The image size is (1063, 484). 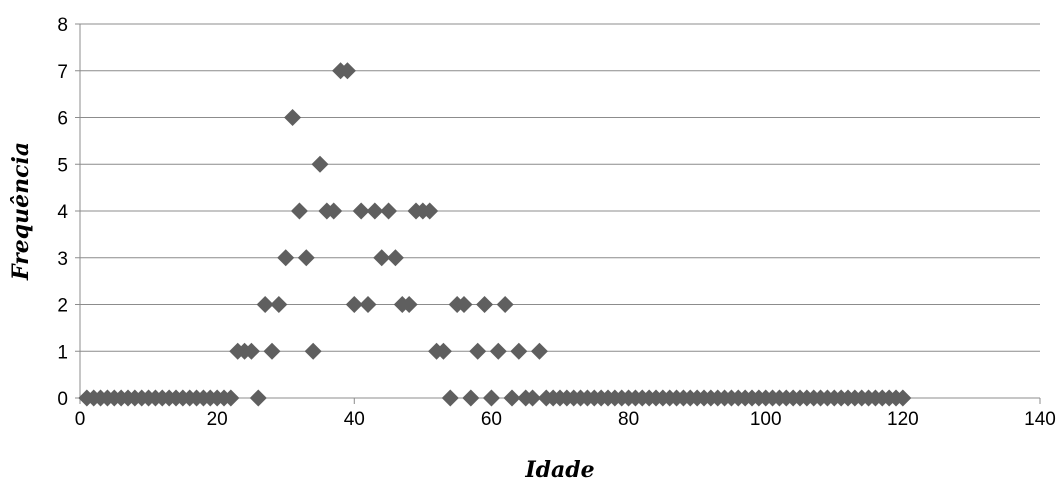 I want to click on y-tick-label: 8, so click(x=62, y=25).